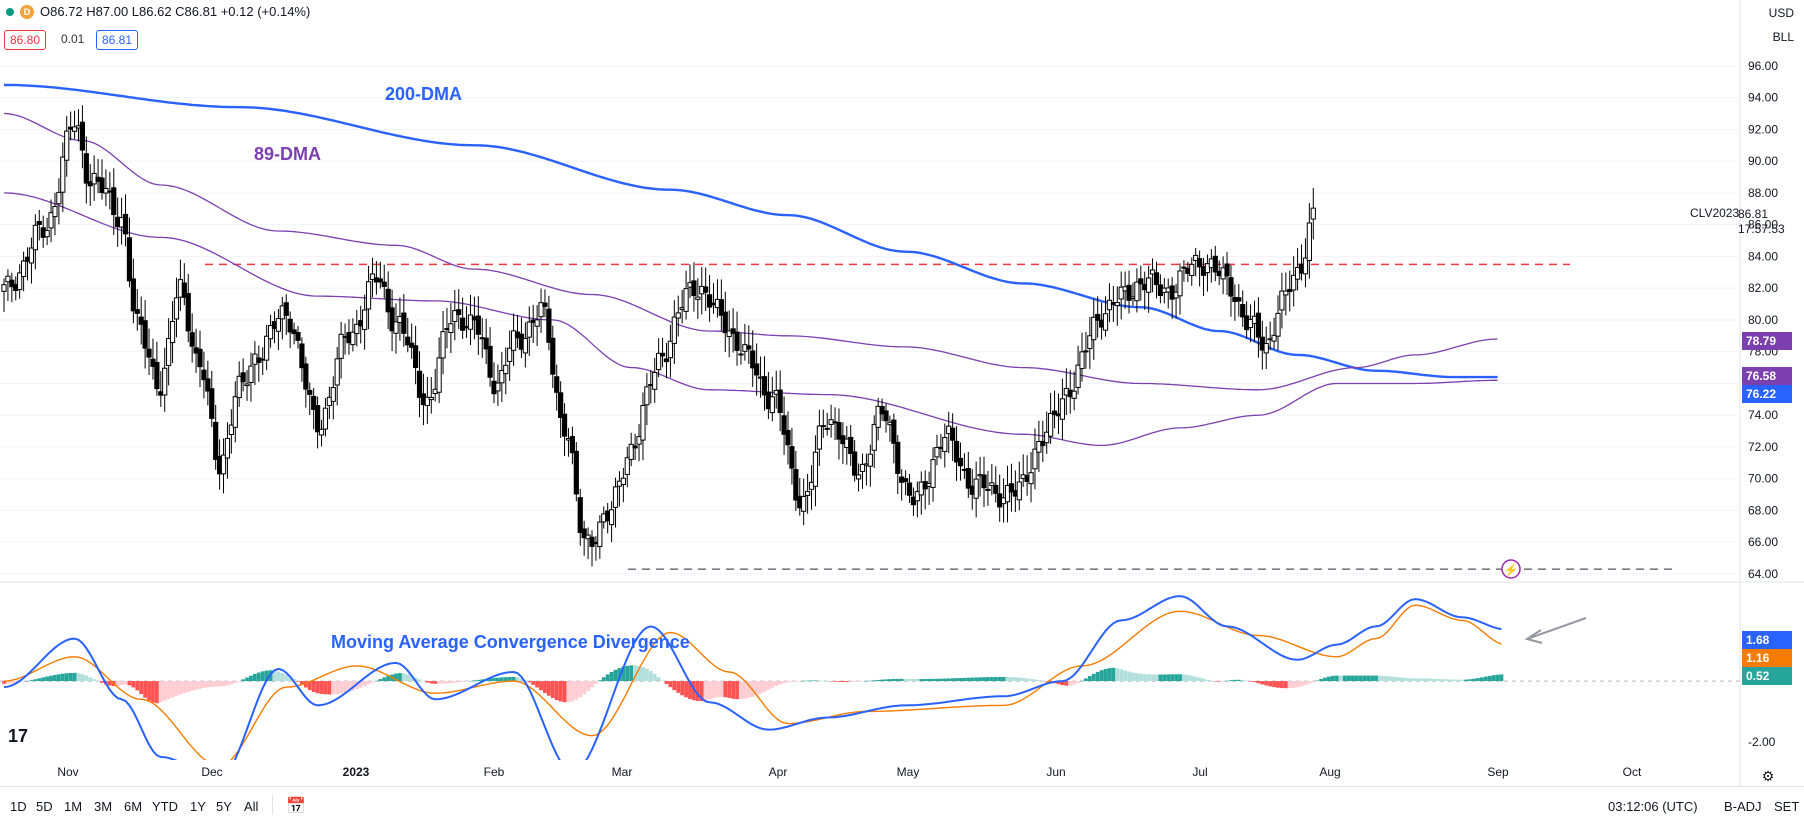  I want to click on range-6m: 6M, so click(133, 806).